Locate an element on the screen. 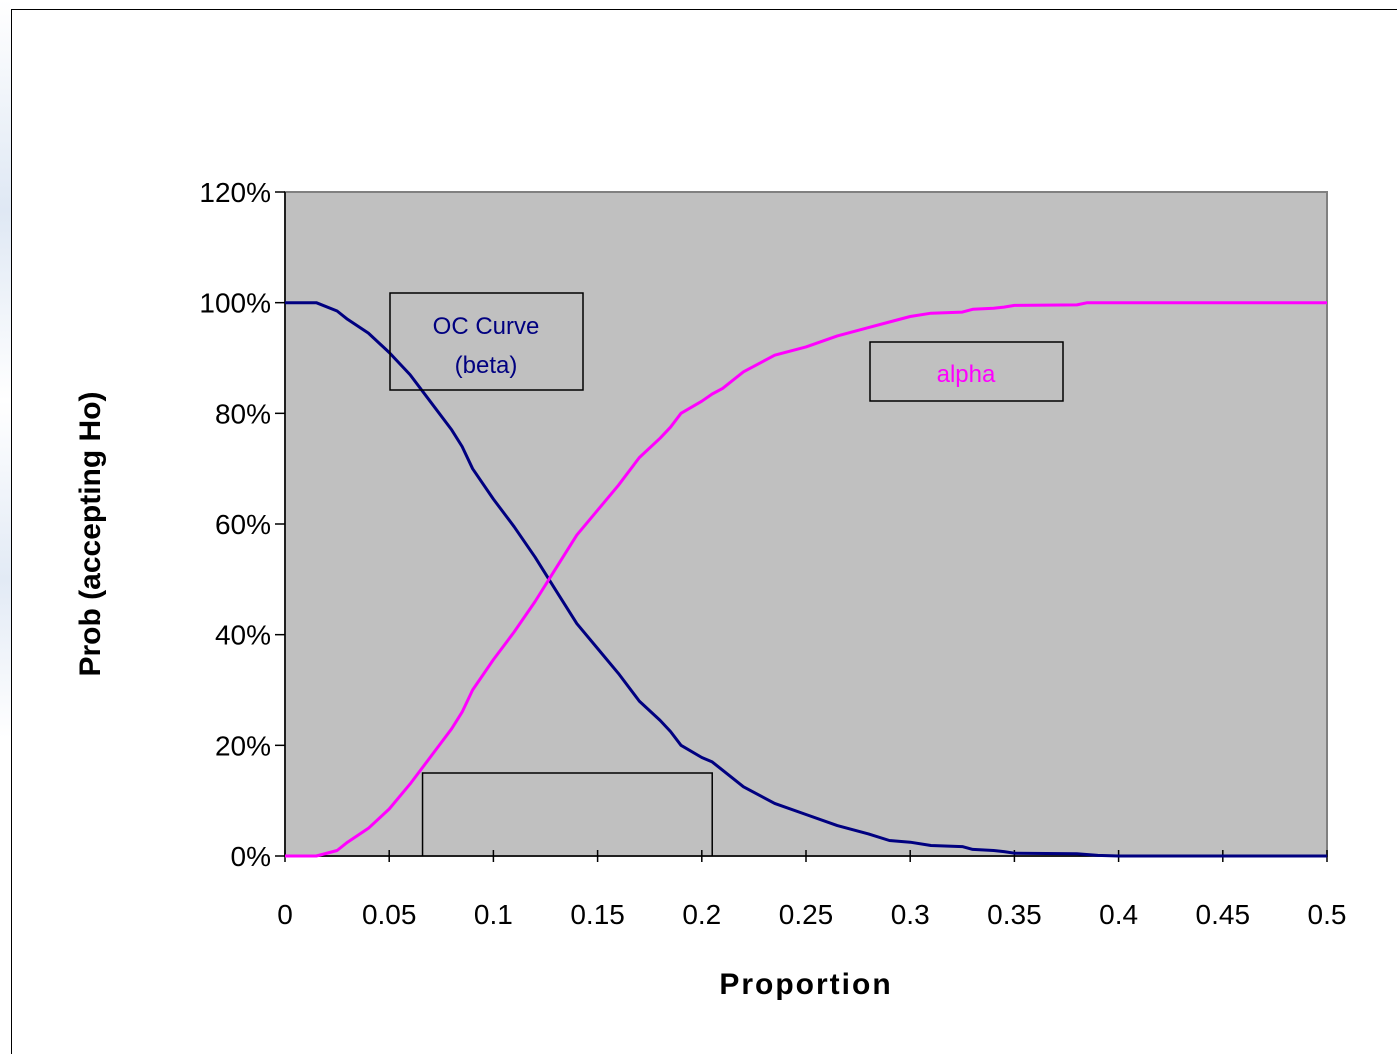  oc-curve-label-line1: OC Curve is located at coordinates (486, 326).